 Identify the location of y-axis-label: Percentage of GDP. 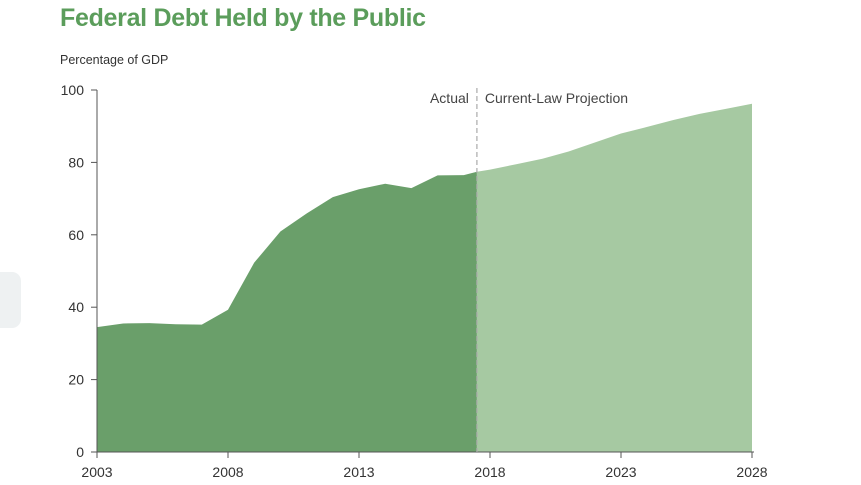
(114, 60).